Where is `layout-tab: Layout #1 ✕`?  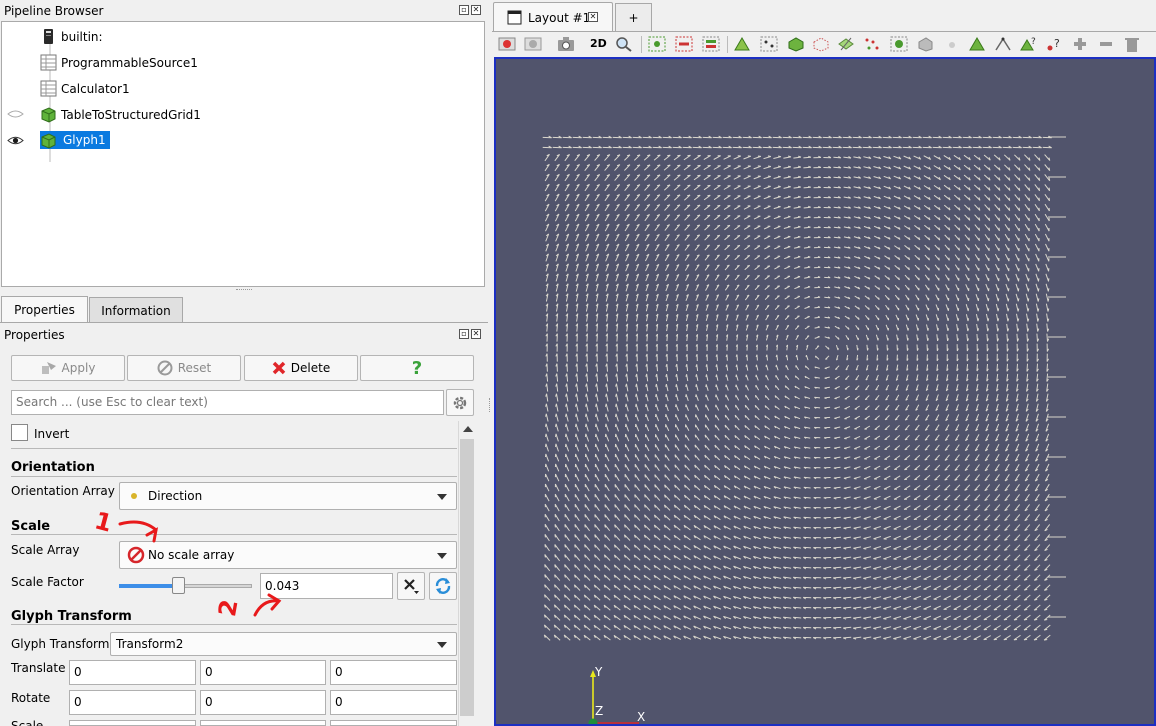 layout-tab: Layout #1 ✕ is located at coordinates (553, 16).